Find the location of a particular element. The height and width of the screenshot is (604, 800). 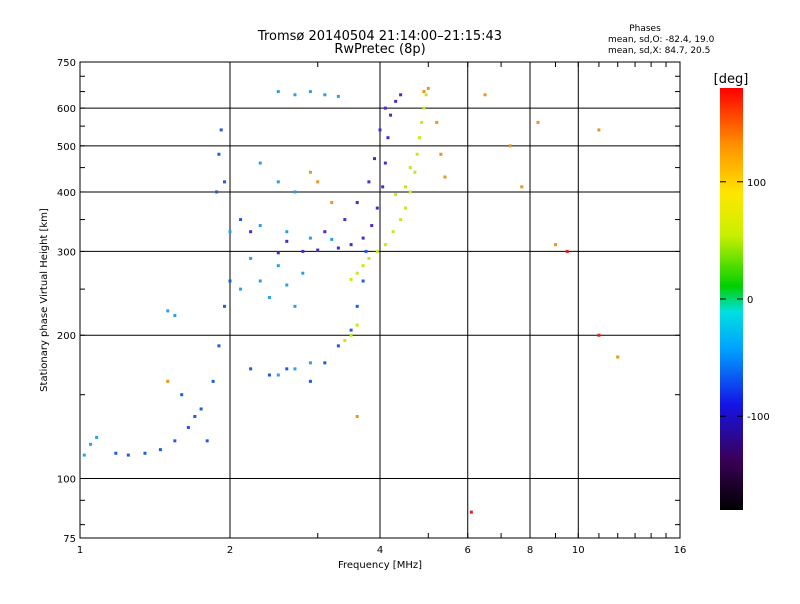

y-tick-label: 300 is located at coordinates (66, 252).